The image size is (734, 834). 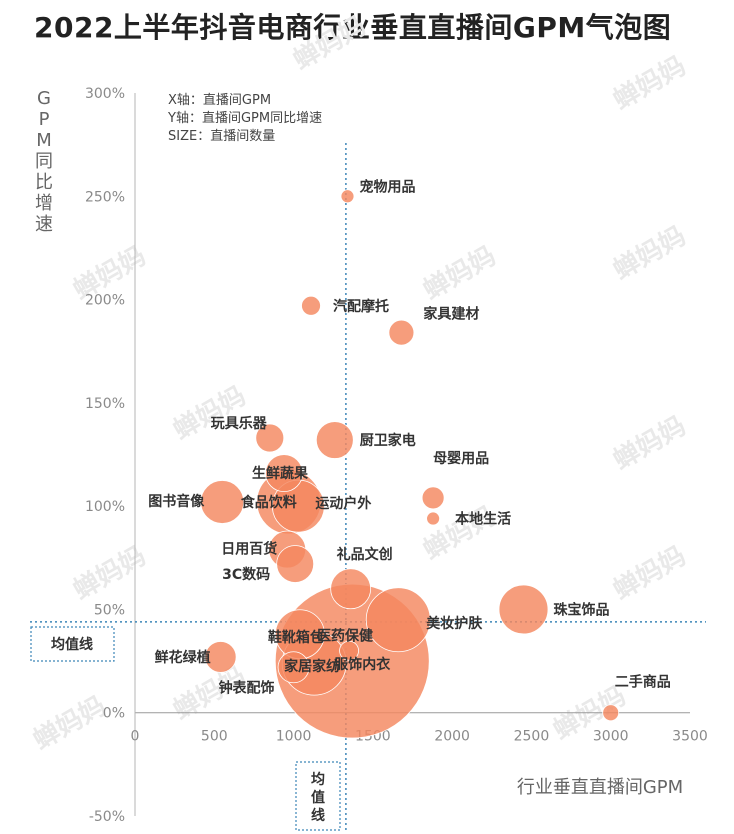 I want to click on bubble-本地生活, so click(x=433, y=518).